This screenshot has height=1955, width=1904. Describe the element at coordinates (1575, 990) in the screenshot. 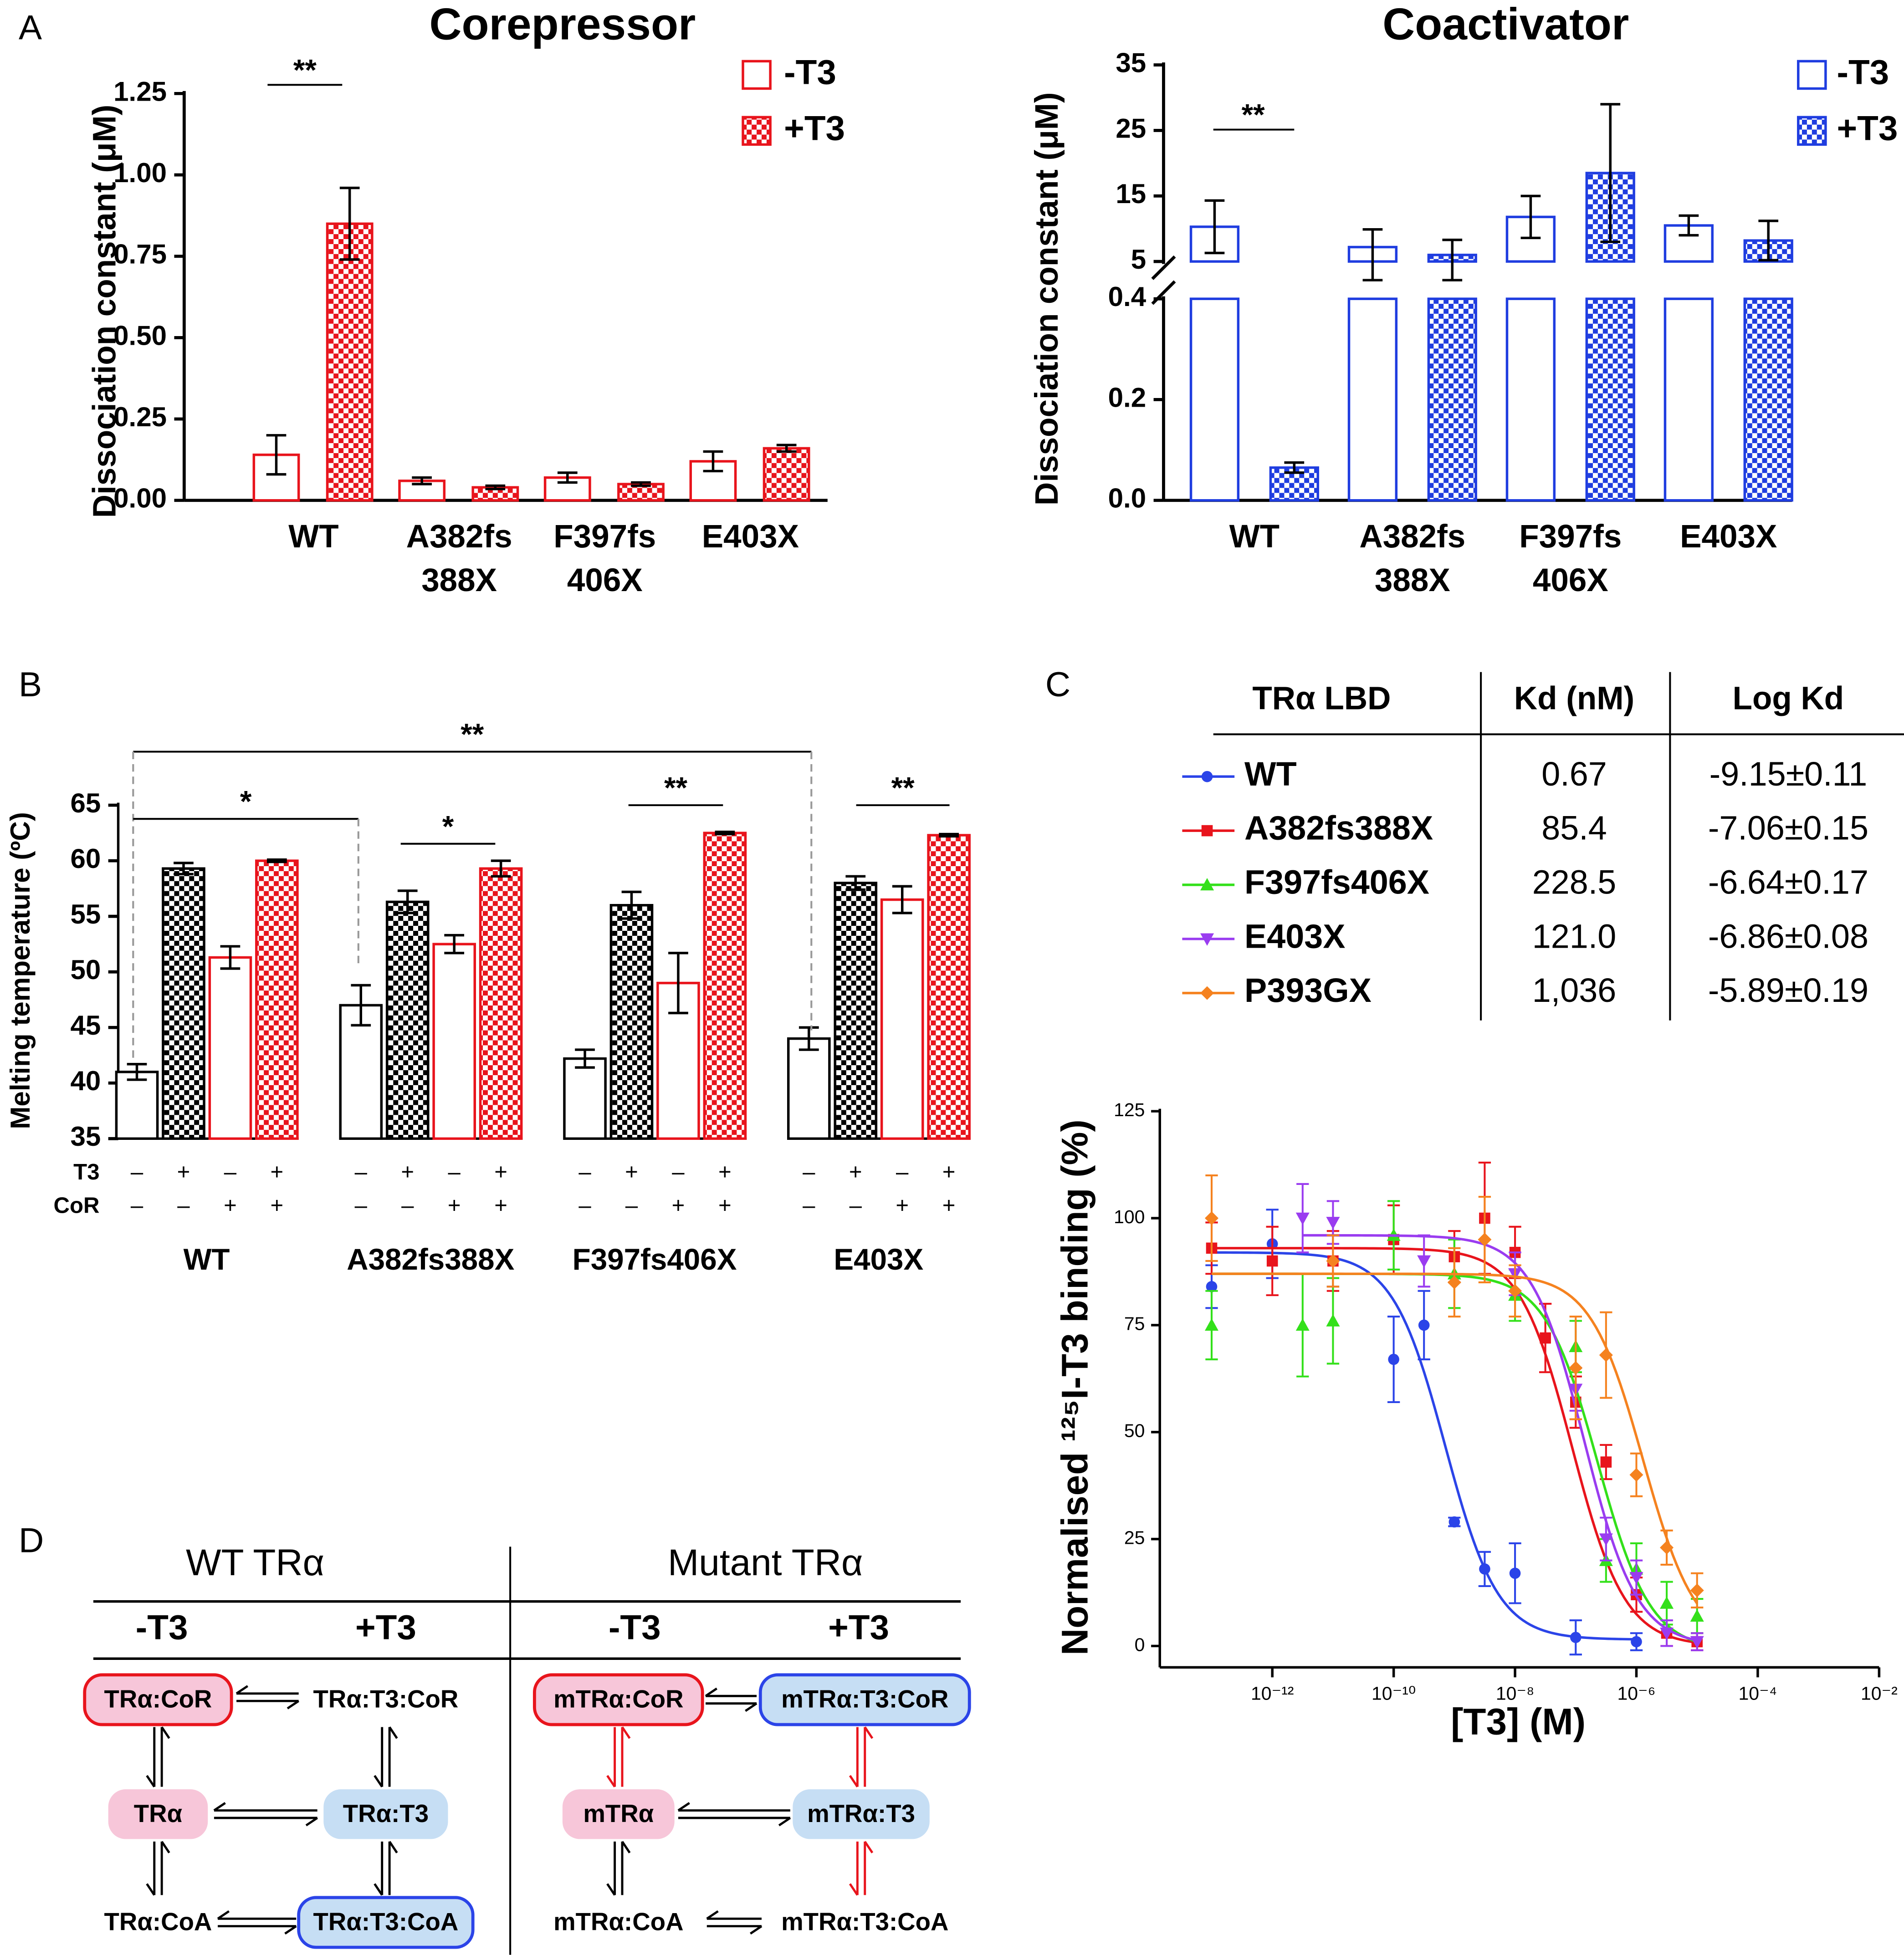

I see `table-cell: 1,036` at that location.